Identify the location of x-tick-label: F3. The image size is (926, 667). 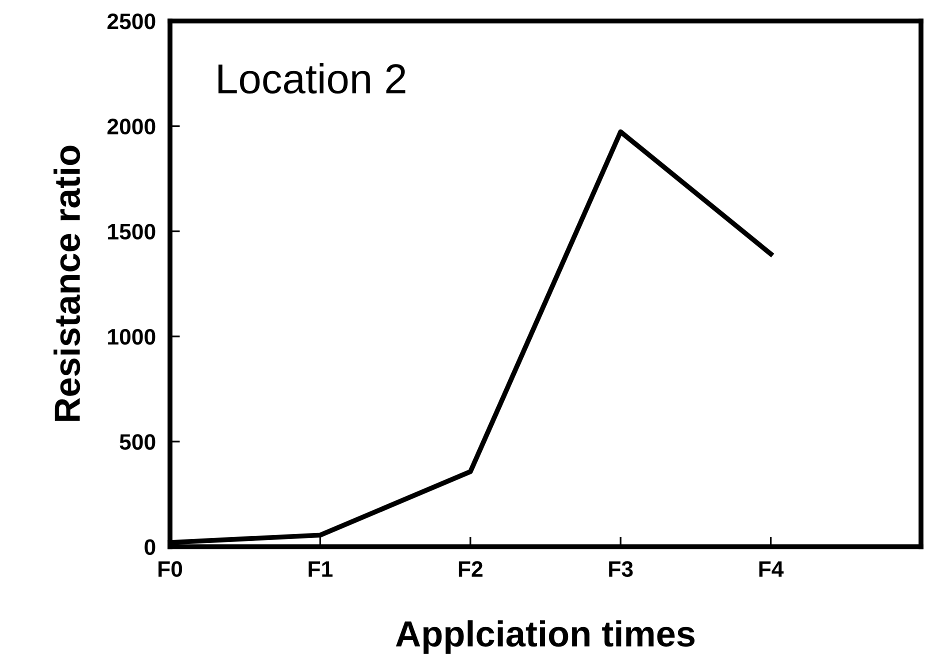
(621, 569).